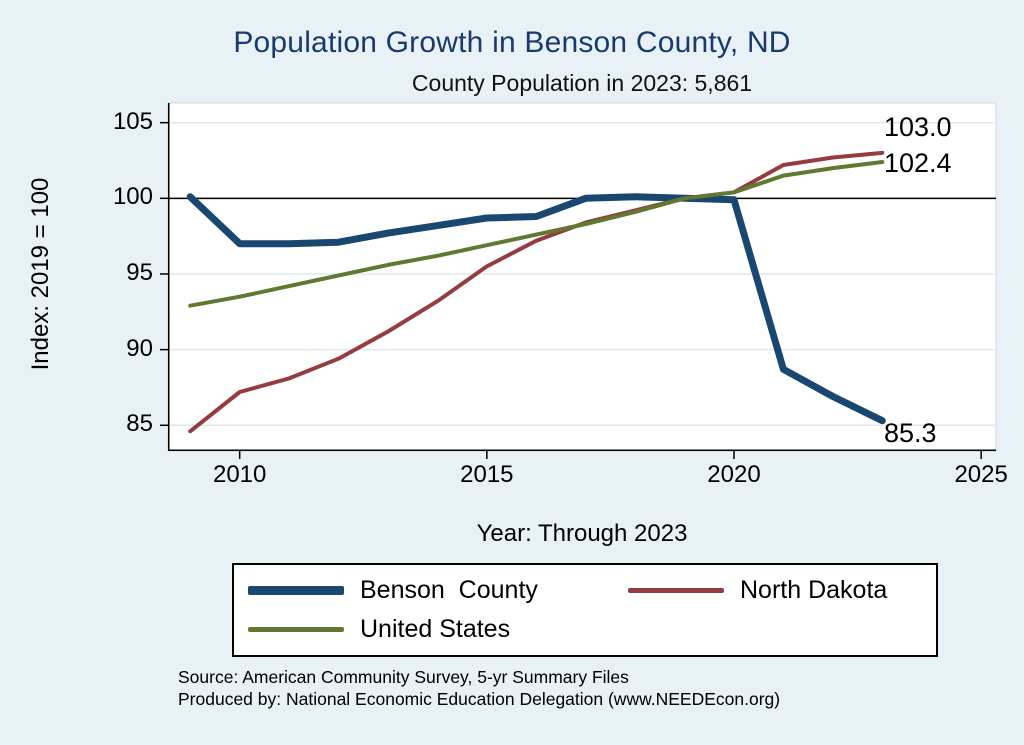  Describe the element at coordinates (296, 590) in the screenshot. I see `benson-county-line-swatch` at that location.